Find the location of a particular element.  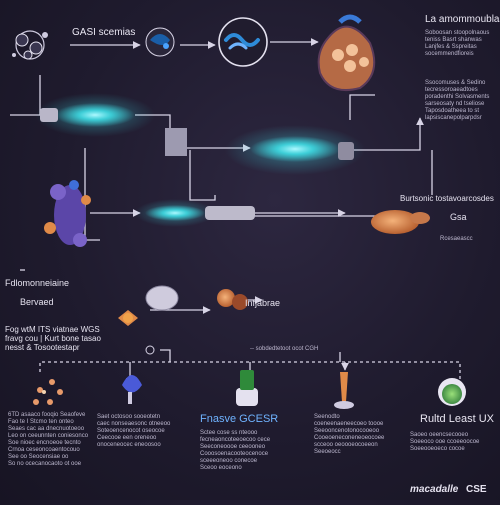

organ-cell-icon is located at coordinates (346, 53).